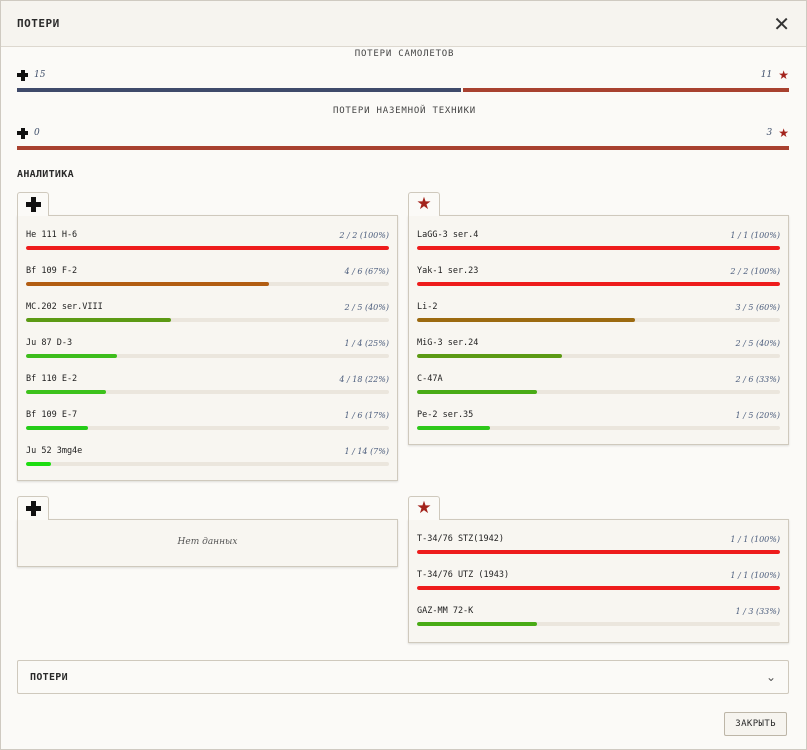 The image size is (807, 750). I want to click on item-name: C-47A, so click(430, 379).